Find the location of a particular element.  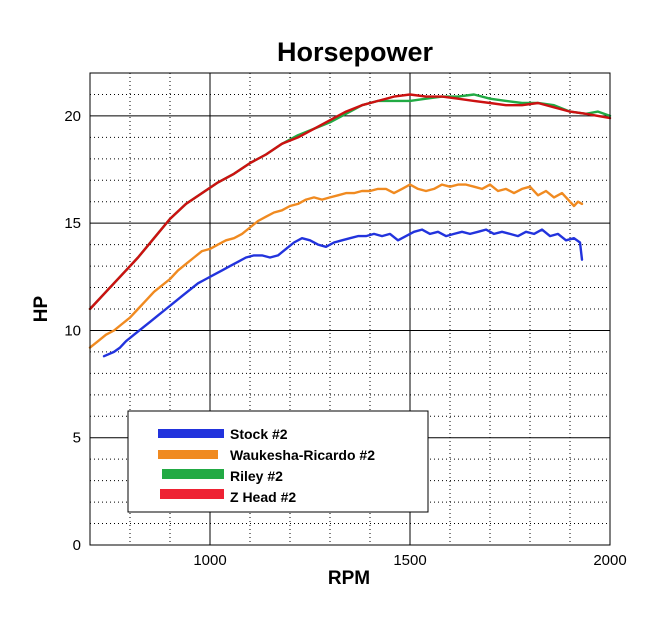

x-tick-label: 1000 is located at coordinates (209, 560).